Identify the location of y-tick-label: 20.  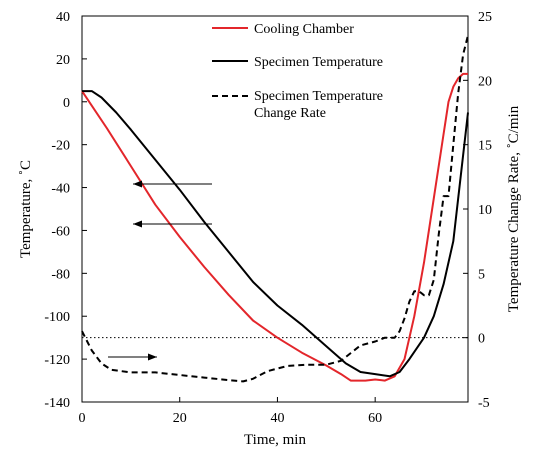
(63, 60).